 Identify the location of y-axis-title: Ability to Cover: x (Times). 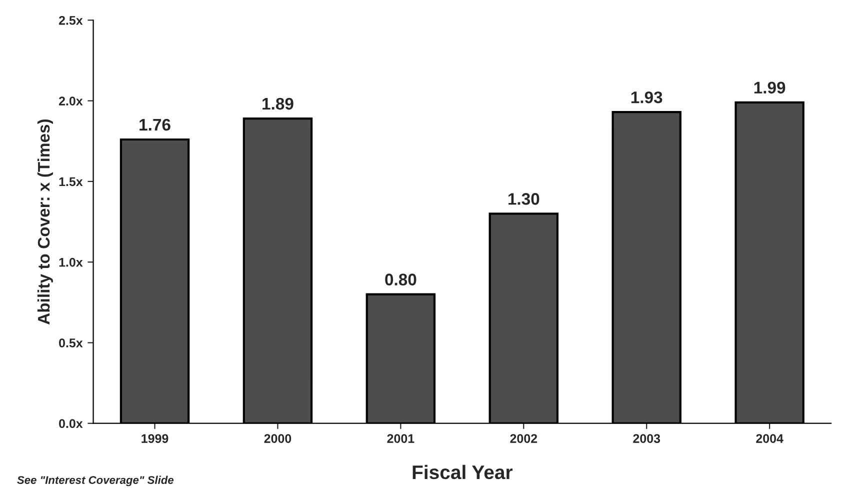
(45, 221).